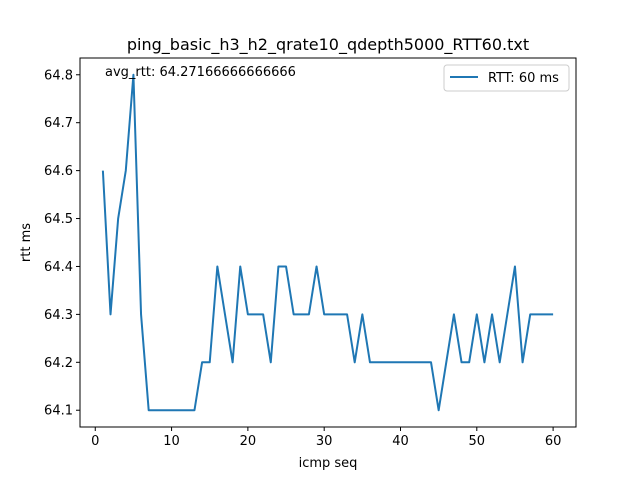 The image size is (640, 485). What do you see at coordinates (553, 441) in the screenshot?
I see `x-tick-label: 60` at bounding box center [553, 441].